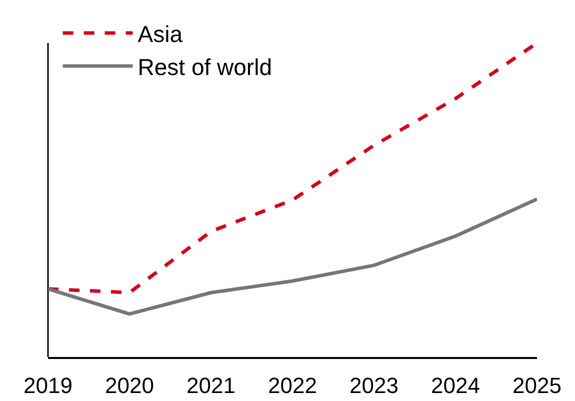 This screenshot has width=575, height=401. What do you see at coordinates (537, 385) in the screenshot?
I see `x-tick-label: 2025` at bounding box center [537, 385].